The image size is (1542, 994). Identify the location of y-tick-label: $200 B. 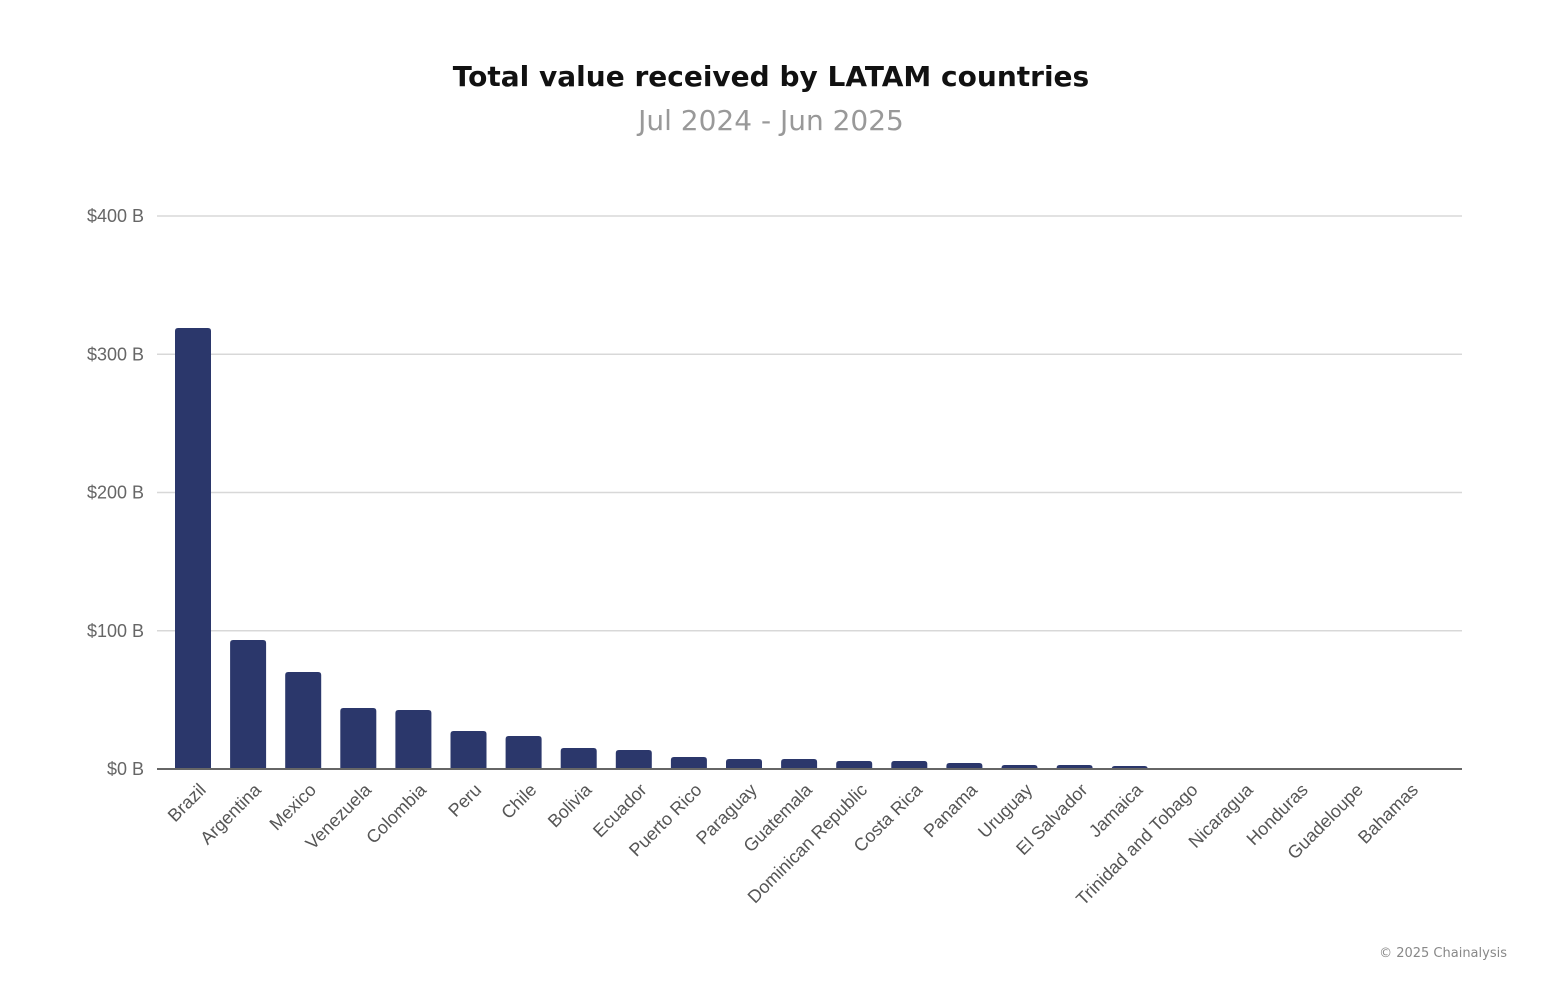
(115, 493).